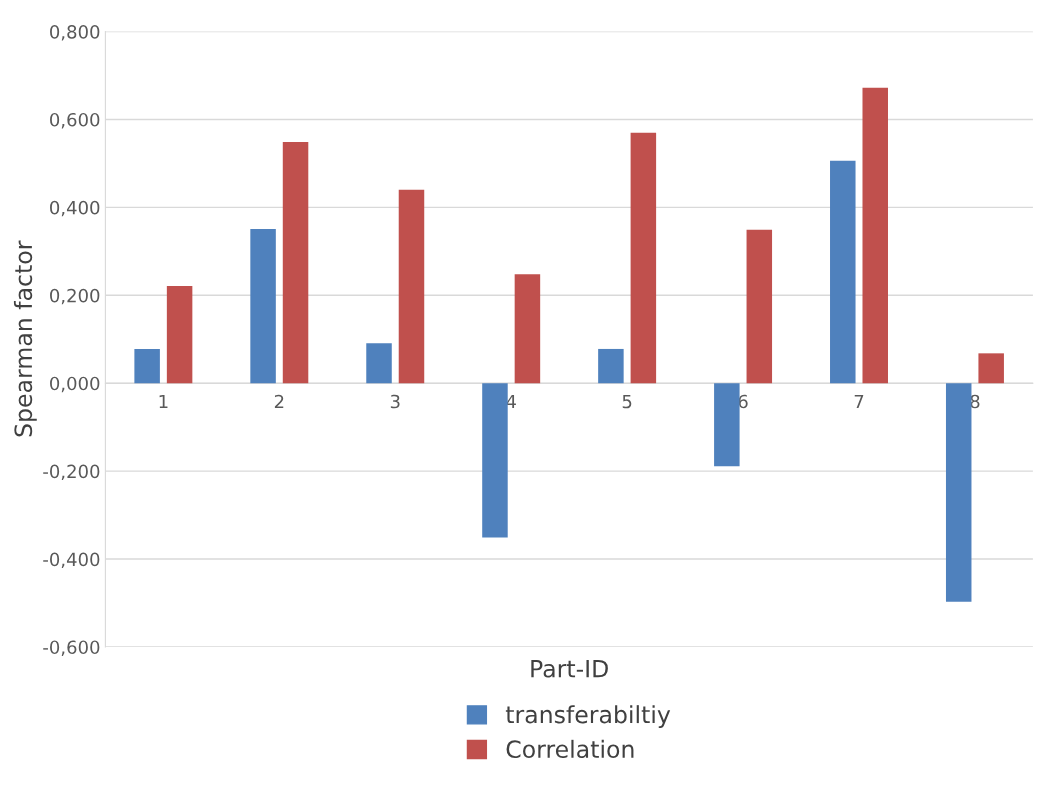  What do you see at coordinates (71, 472) in the screenshot?
I see `y-tick-label: -0,200` at bounding box center [71, 472].